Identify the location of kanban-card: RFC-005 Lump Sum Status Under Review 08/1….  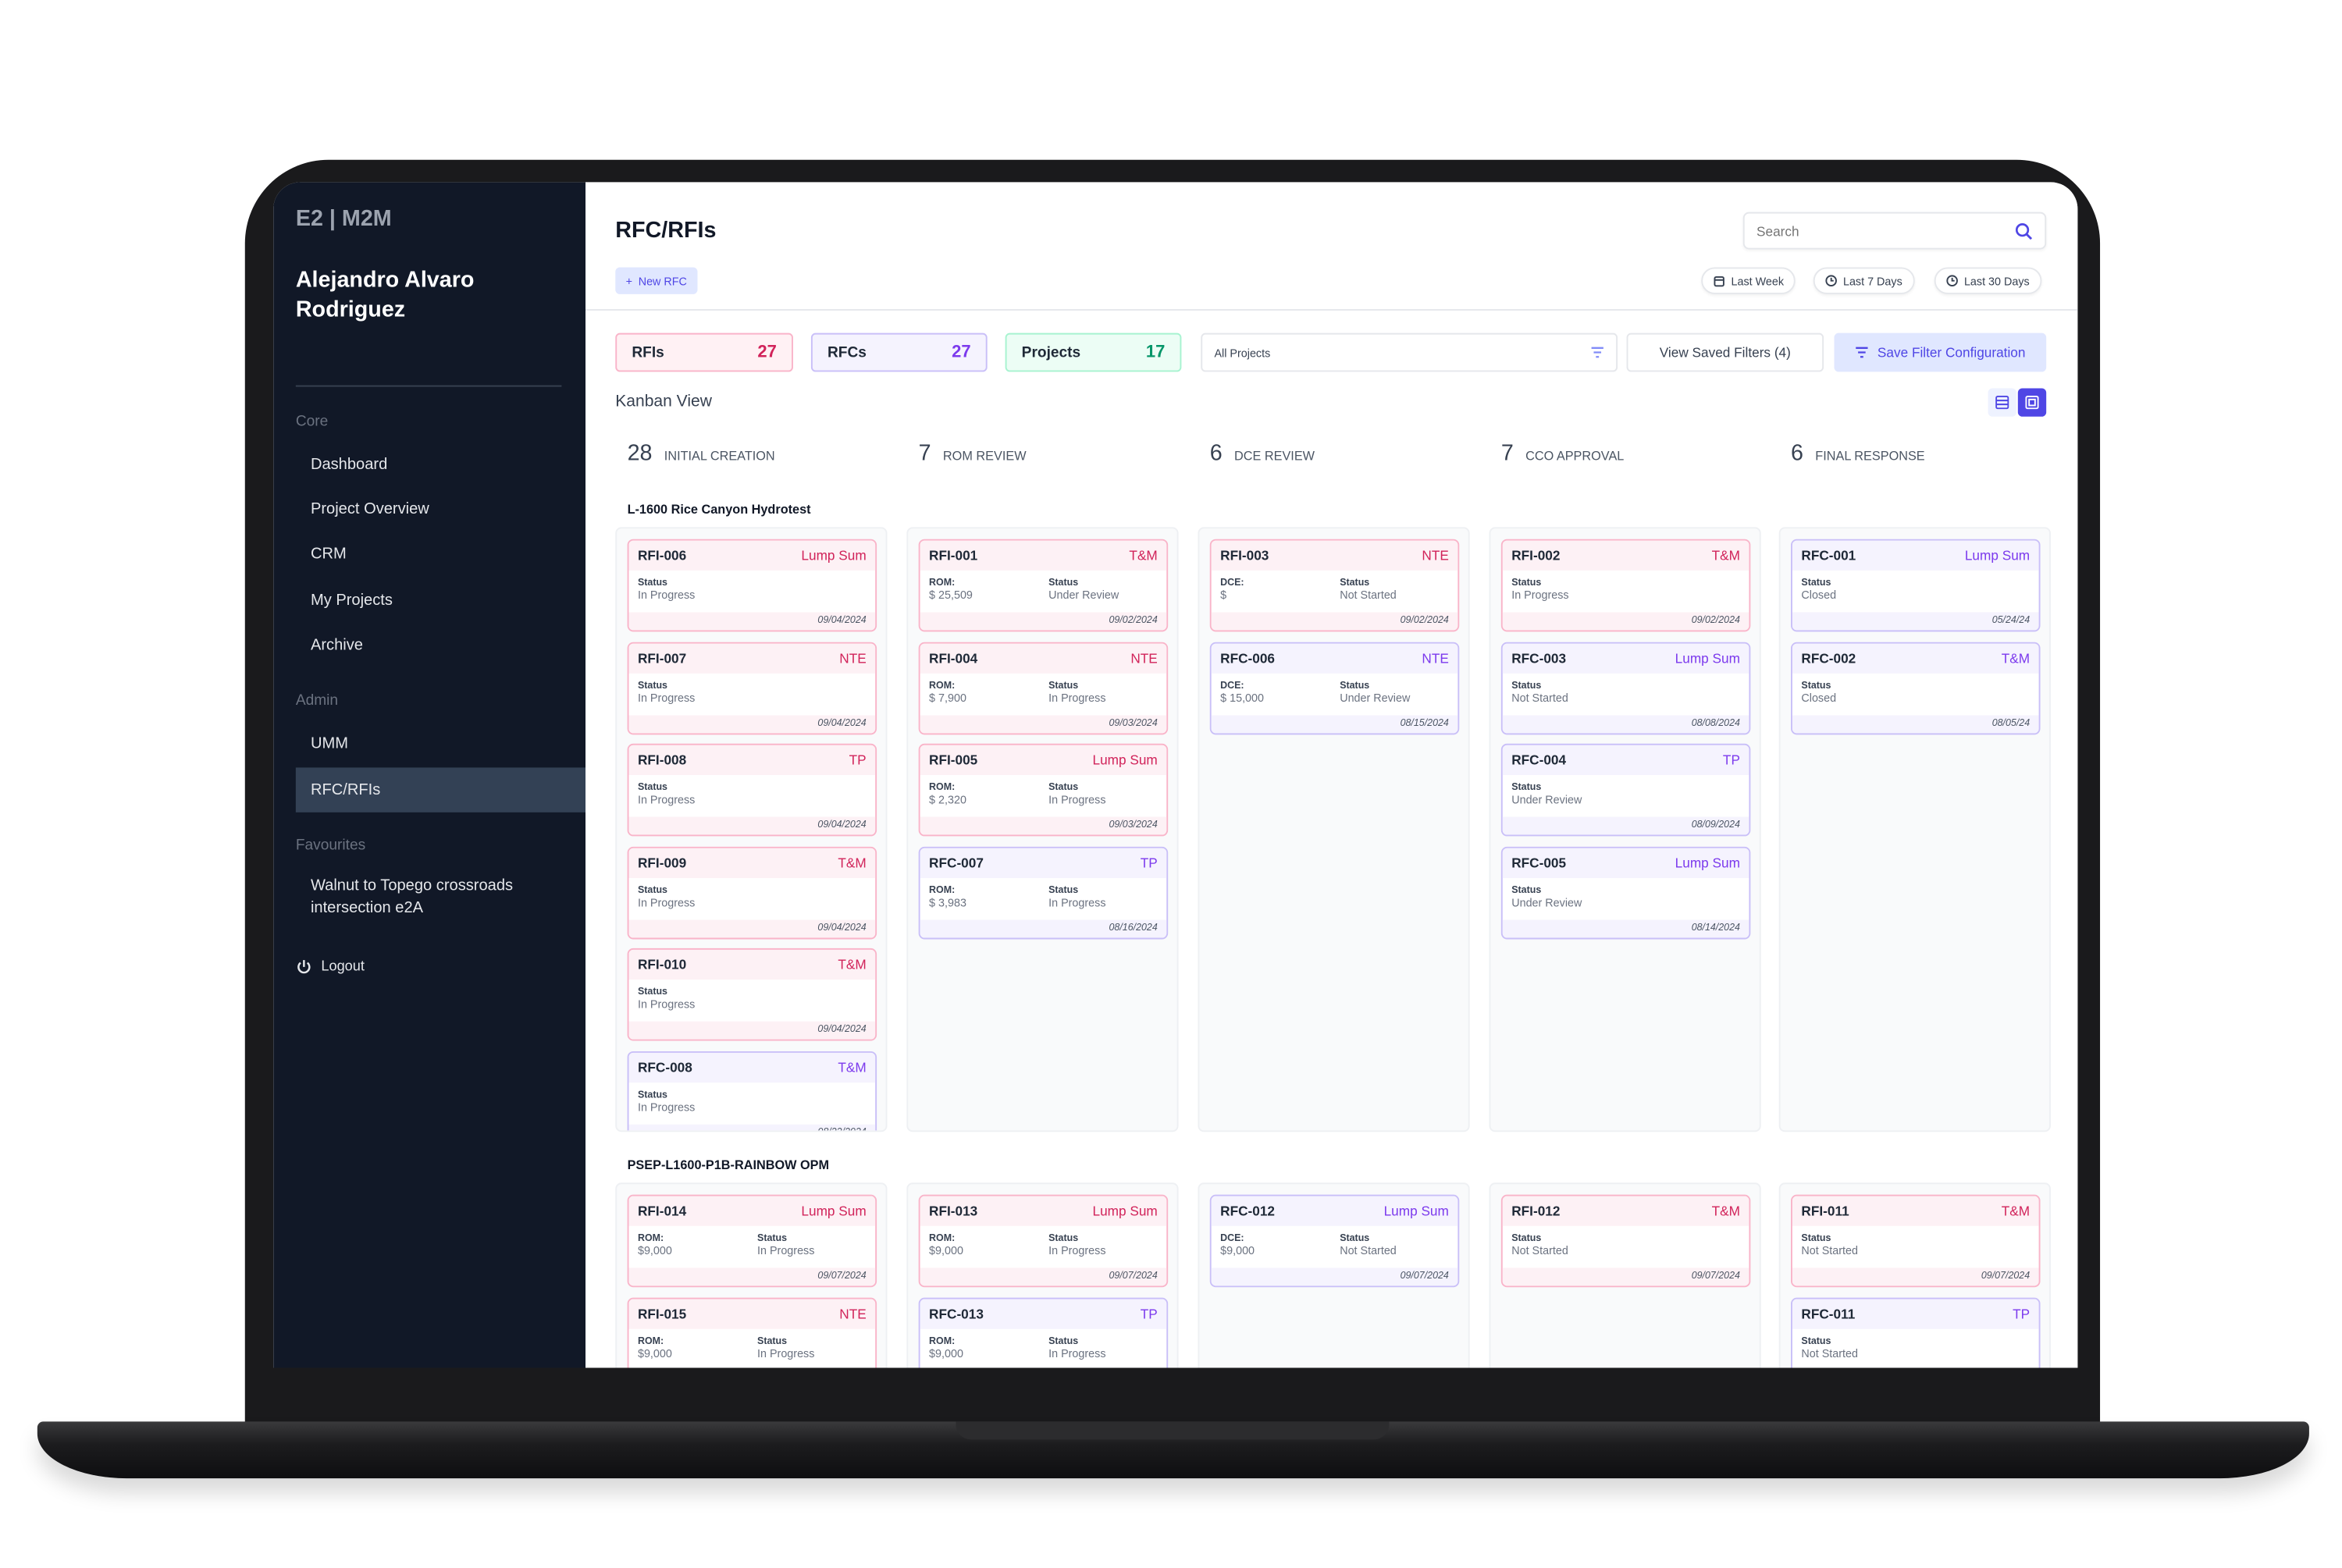
(1625, 893).